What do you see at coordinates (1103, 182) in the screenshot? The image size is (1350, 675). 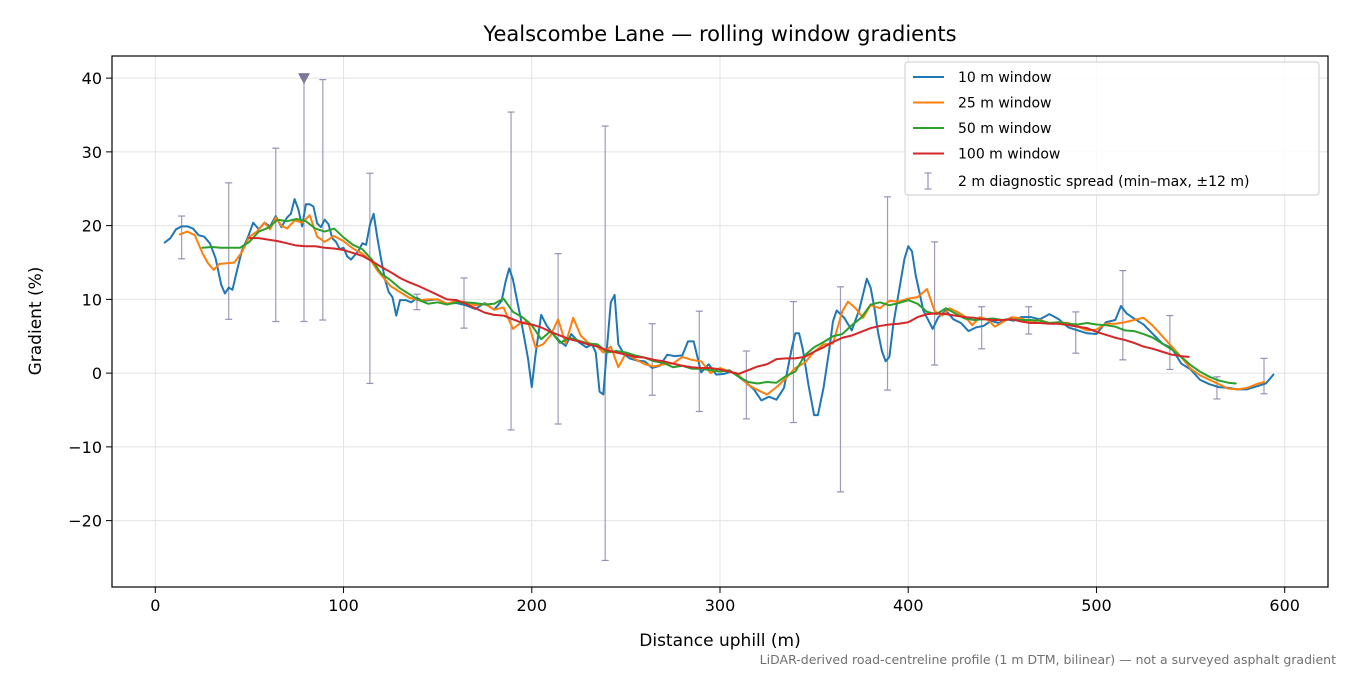 I see `legend-label-spread: 2 m diagnostic spread (min–max, ±12 m)` at bounding box center [1103, 182].